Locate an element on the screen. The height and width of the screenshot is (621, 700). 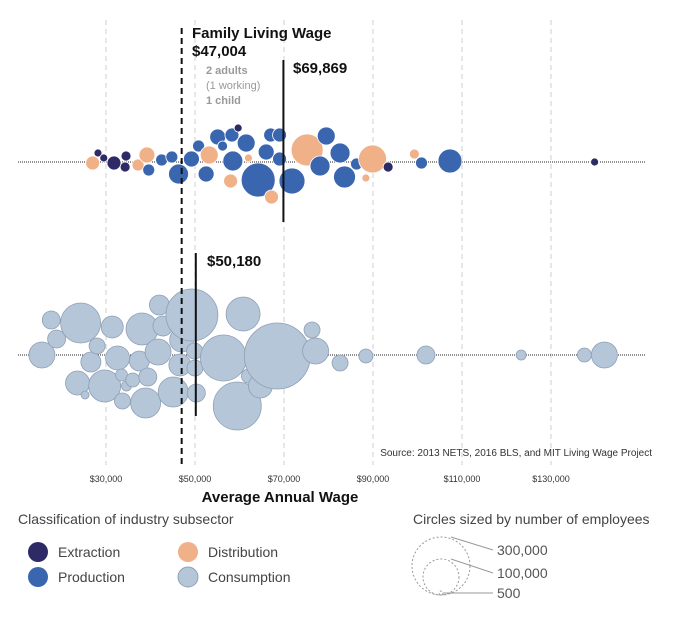
x-tick-label: $110,000 is located at coordinates (462, 479).